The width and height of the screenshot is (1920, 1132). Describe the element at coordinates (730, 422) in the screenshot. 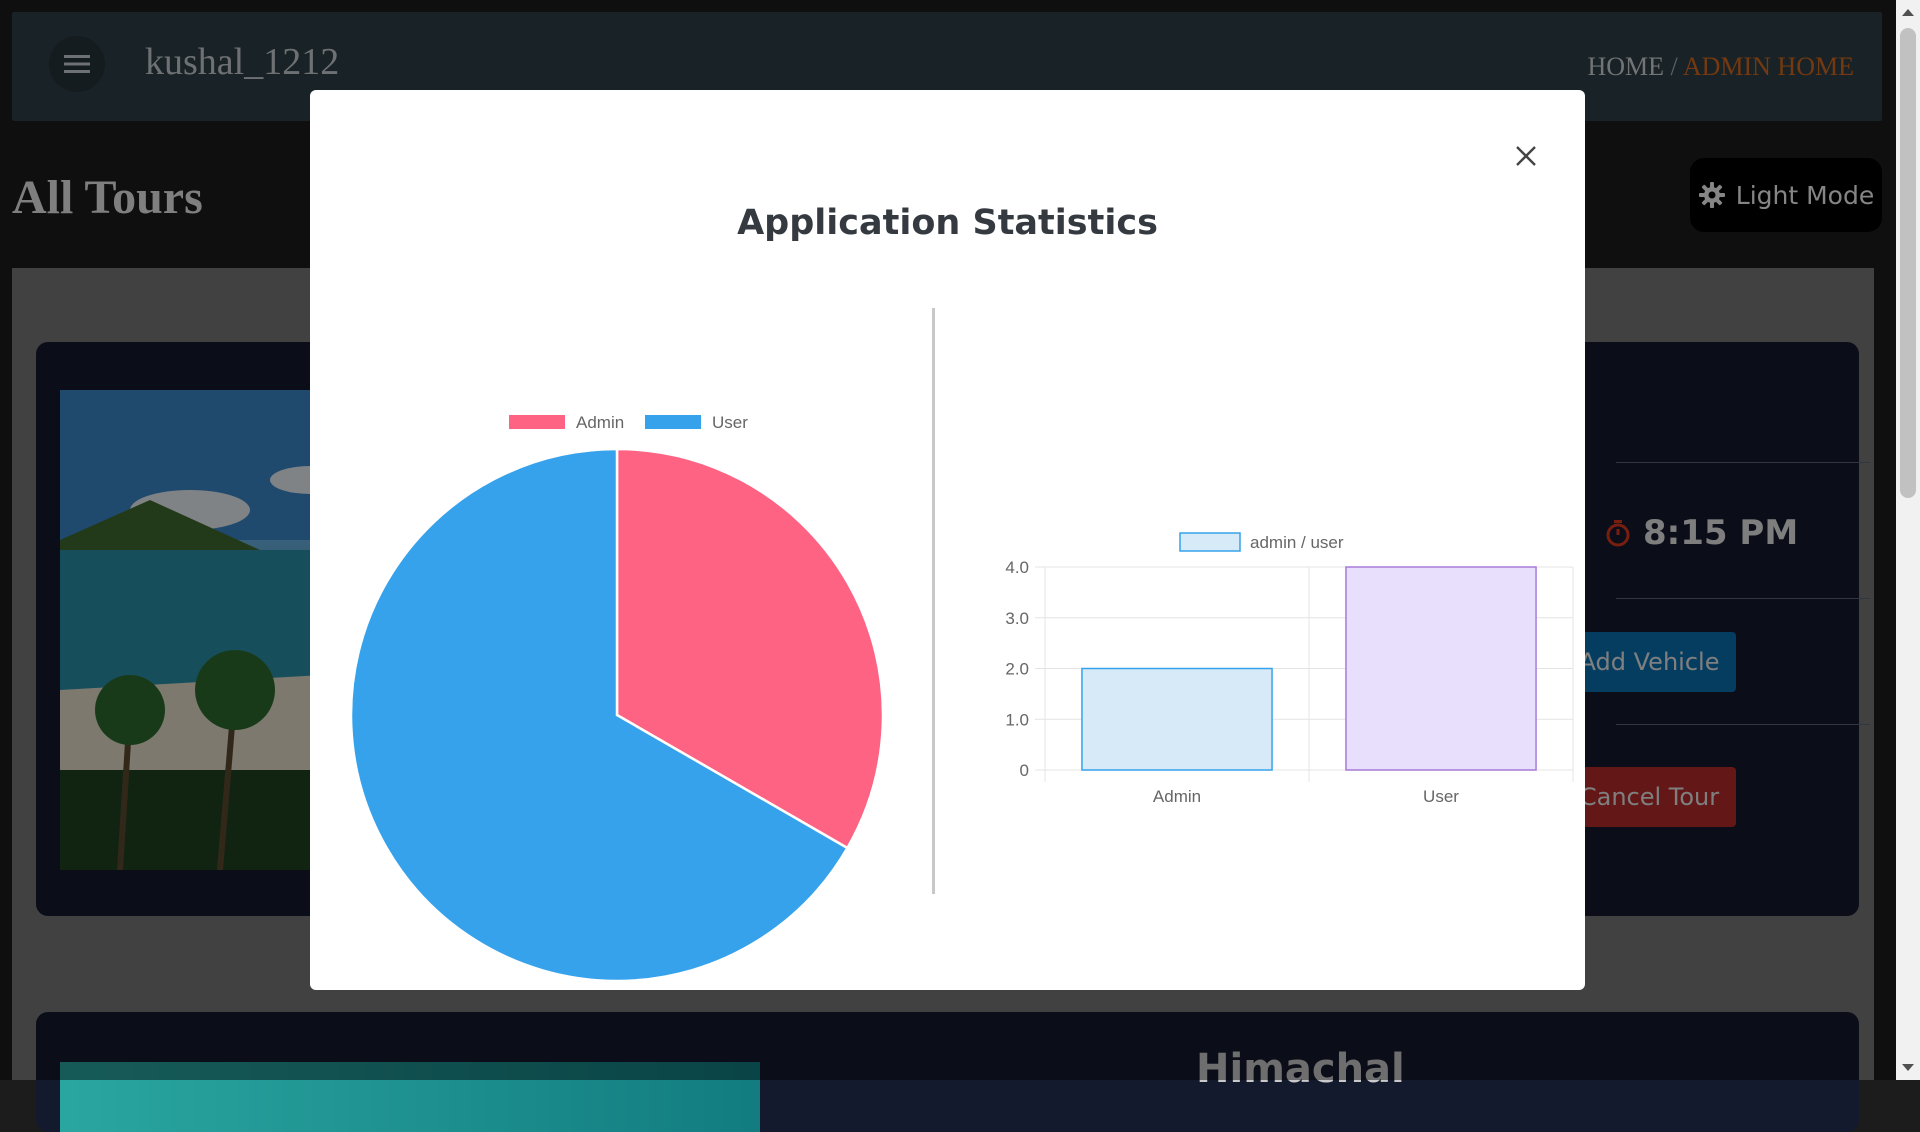

I see `legend-label-user: User` at that location.